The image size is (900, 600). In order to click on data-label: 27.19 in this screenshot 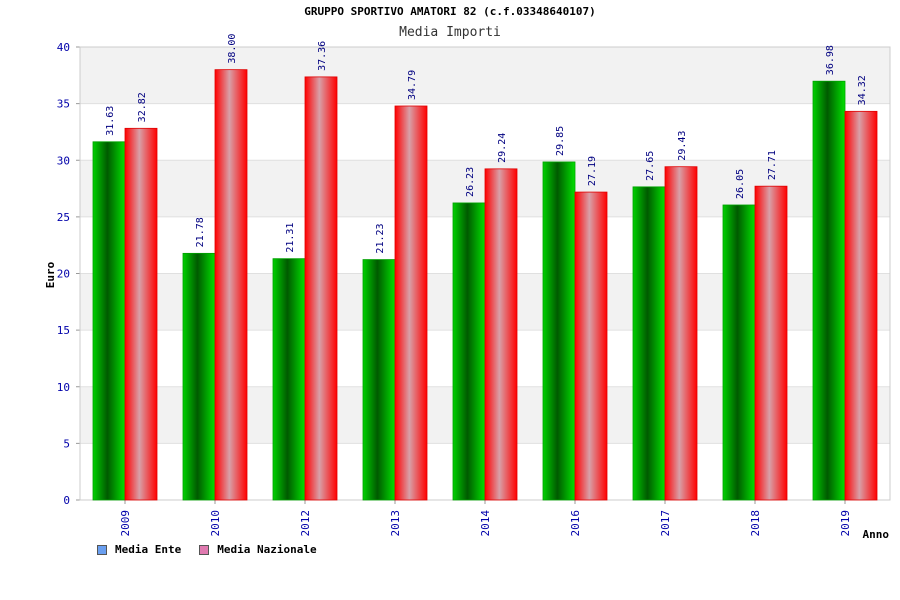, I will do `click(592, 171)`.